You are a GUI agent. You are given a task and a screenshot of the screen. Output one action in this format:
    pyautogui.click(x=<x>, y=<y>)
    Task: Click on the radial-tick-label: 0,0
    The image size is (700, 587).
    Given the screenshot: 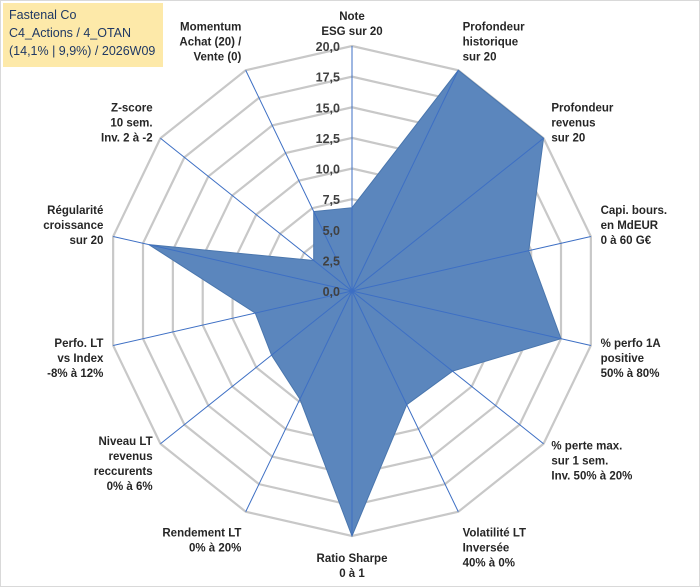 What is the action you would take?
    pyautogui.click(x=331, y=292)
    